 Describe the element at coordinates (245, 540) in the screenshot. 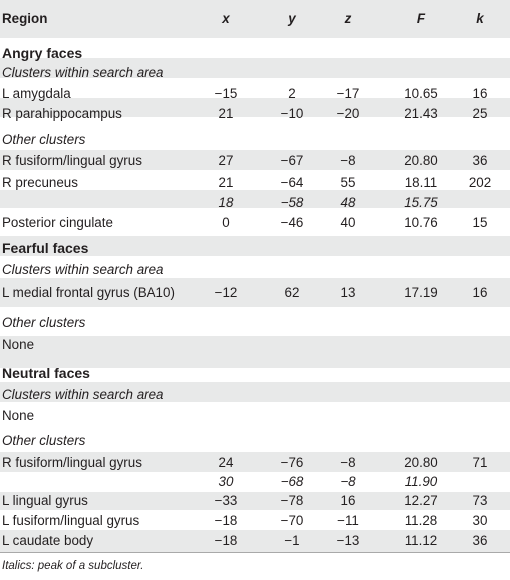

I see `table-row: L caudate body −18 −1 −13 11.12 36` at that location.